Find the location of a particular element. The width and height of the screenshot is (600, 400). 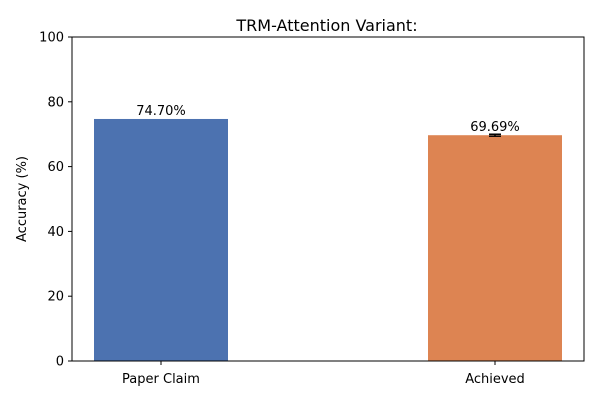

chart-title: TRM-Attention Variant: is located at coordinates (326, 25).